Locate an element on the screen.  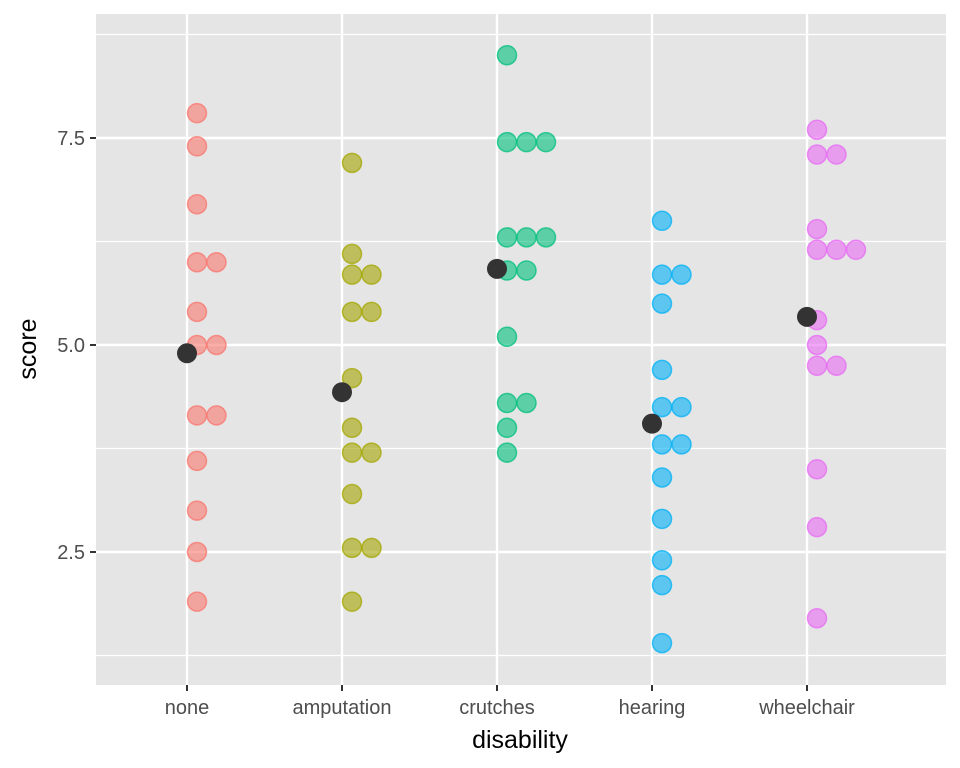
y-tick-label: 7.5 is located at coordinates (71, 139).